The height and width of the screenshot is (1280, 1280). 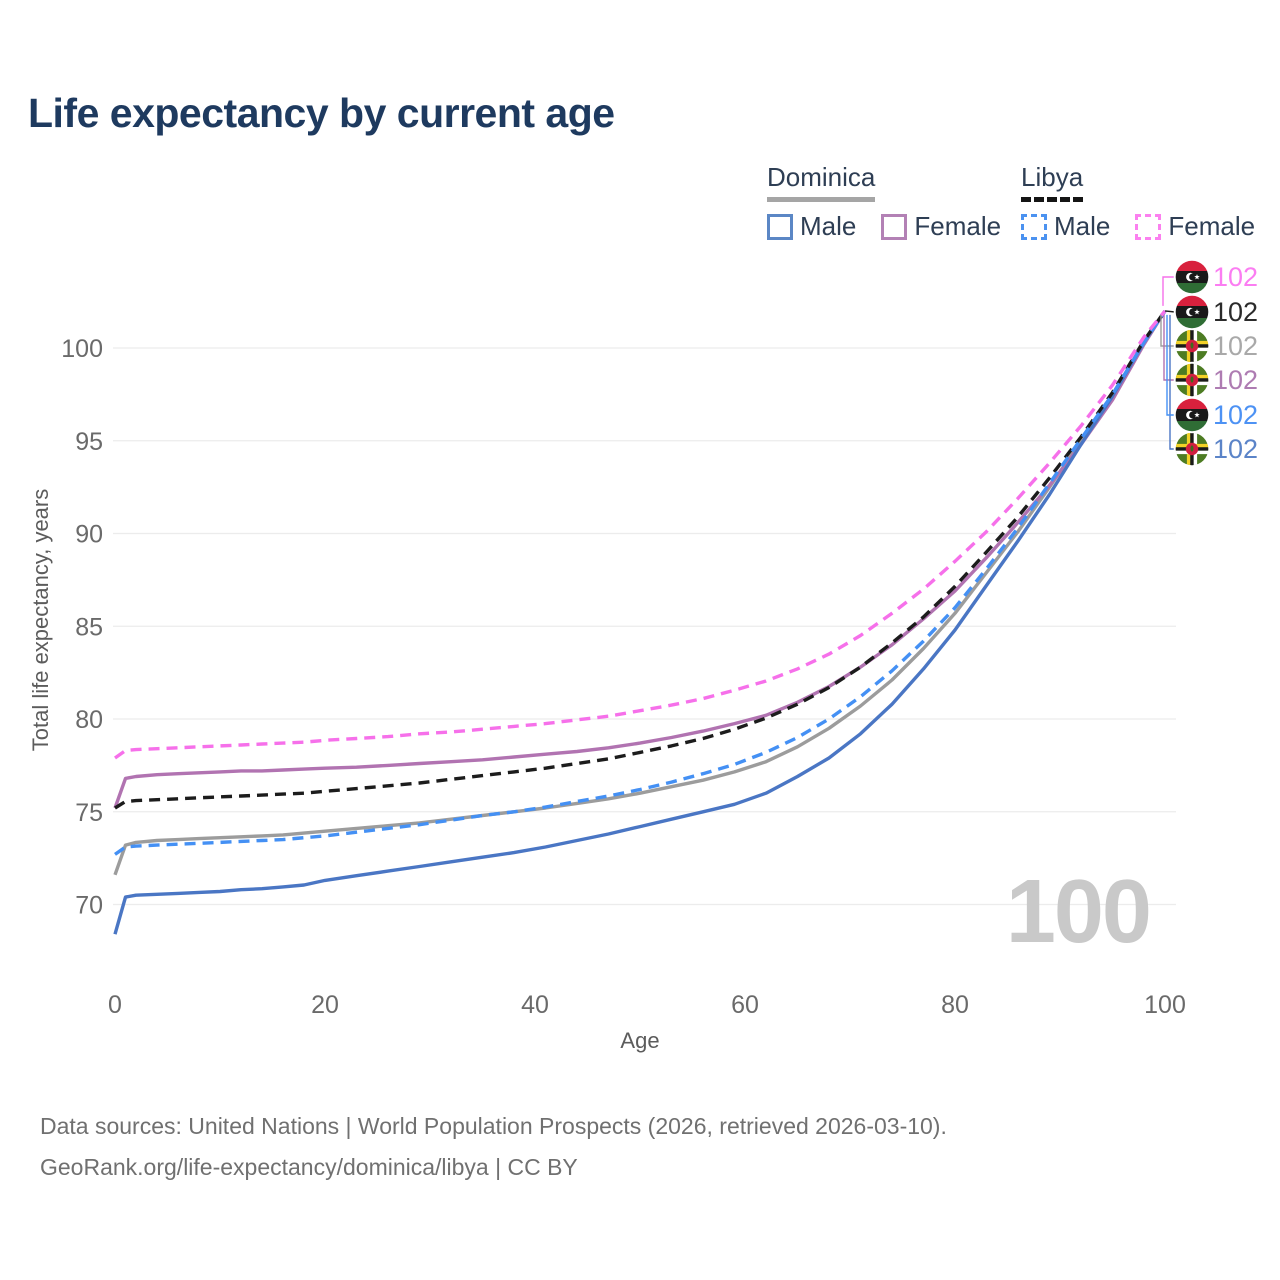 What do you see at coordinates (82, 349) in the screenshot?
I see `y-tick-label: 100` at bounding box center [82, 349].